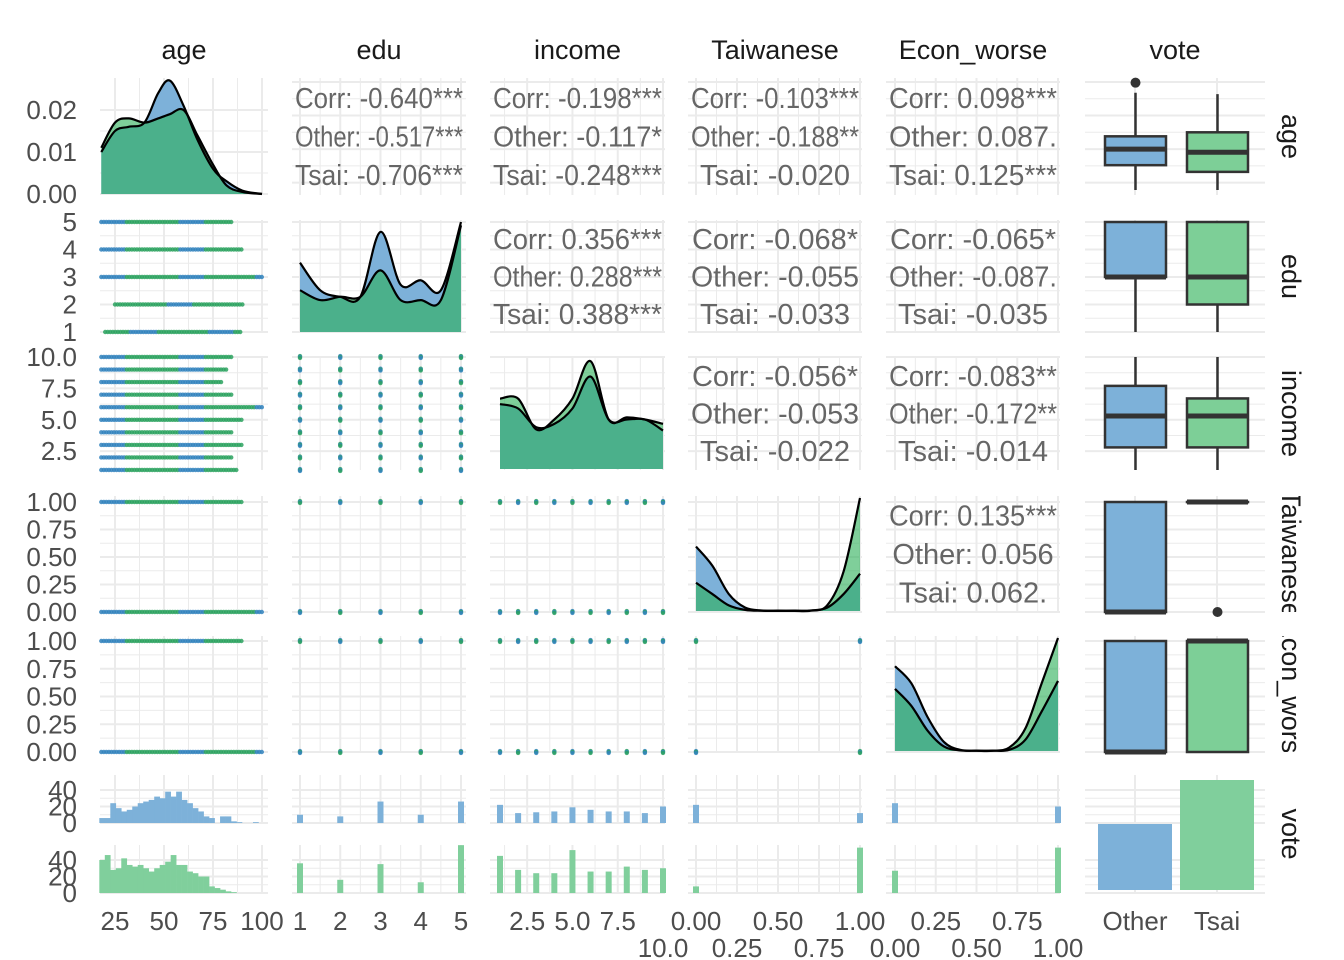 Image resolution: width=1344 pixels, height=960 pixels. I want to click on boxplot-outlier, so click(1217, 612).